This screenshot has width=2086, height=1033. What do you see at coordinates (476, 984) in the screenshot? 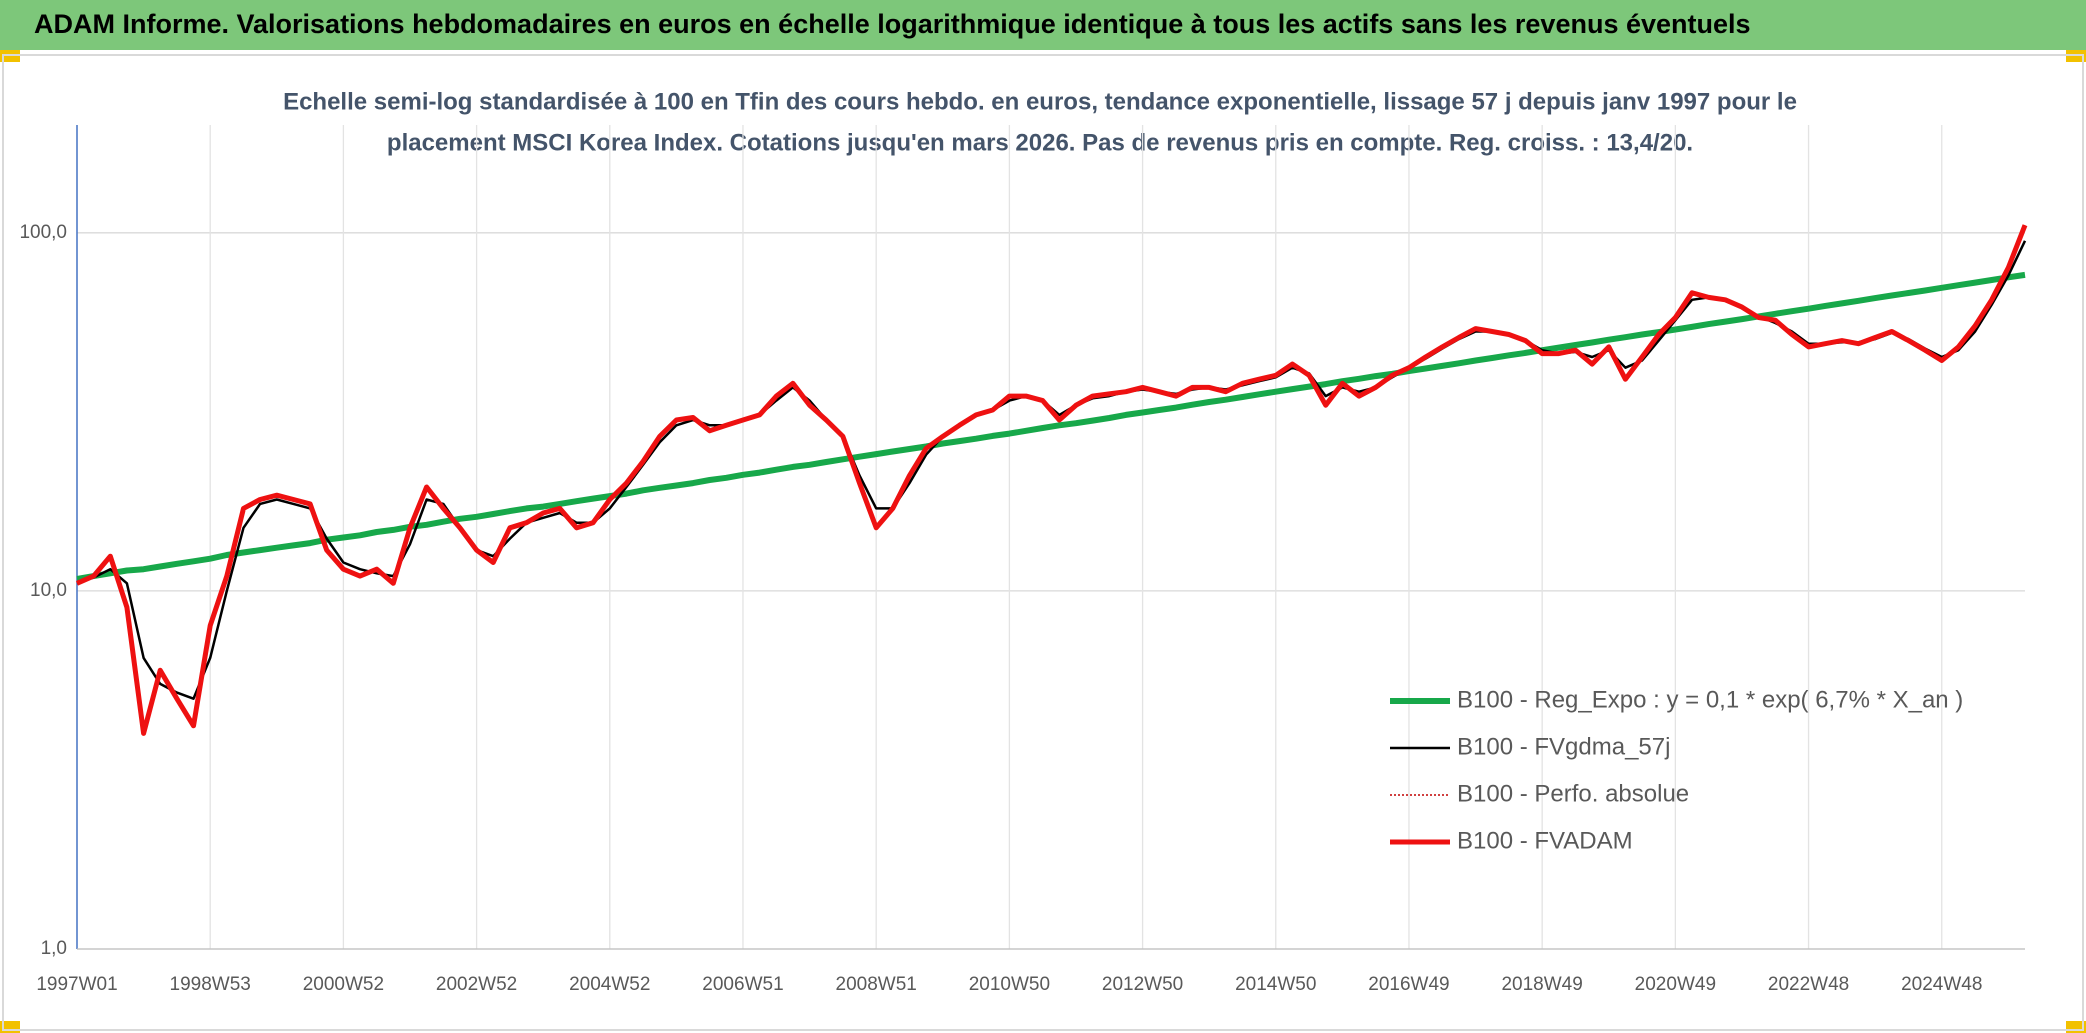
I see `x-tick-label: 2002W52` at bounding box center [476, 984].